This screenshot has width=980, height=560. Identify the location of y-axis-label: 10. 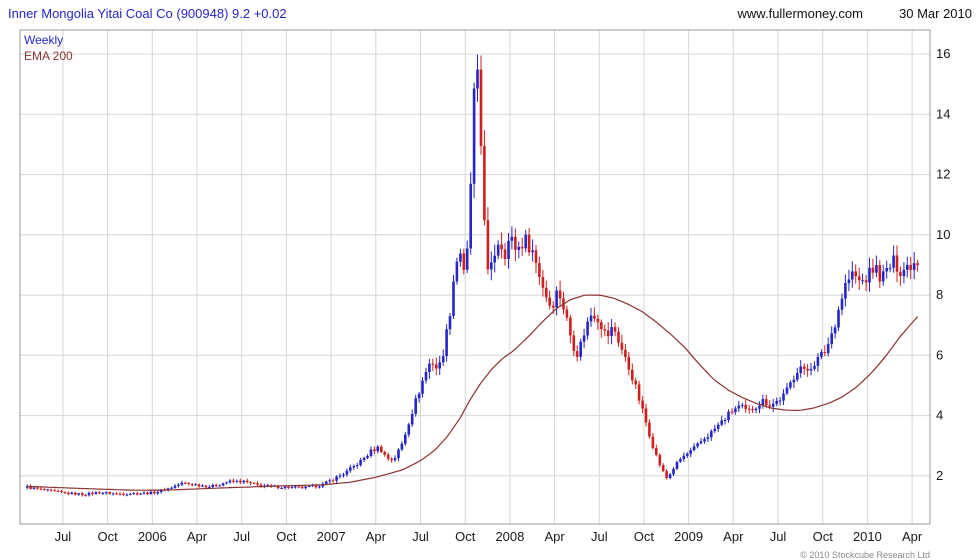
(943, 234).